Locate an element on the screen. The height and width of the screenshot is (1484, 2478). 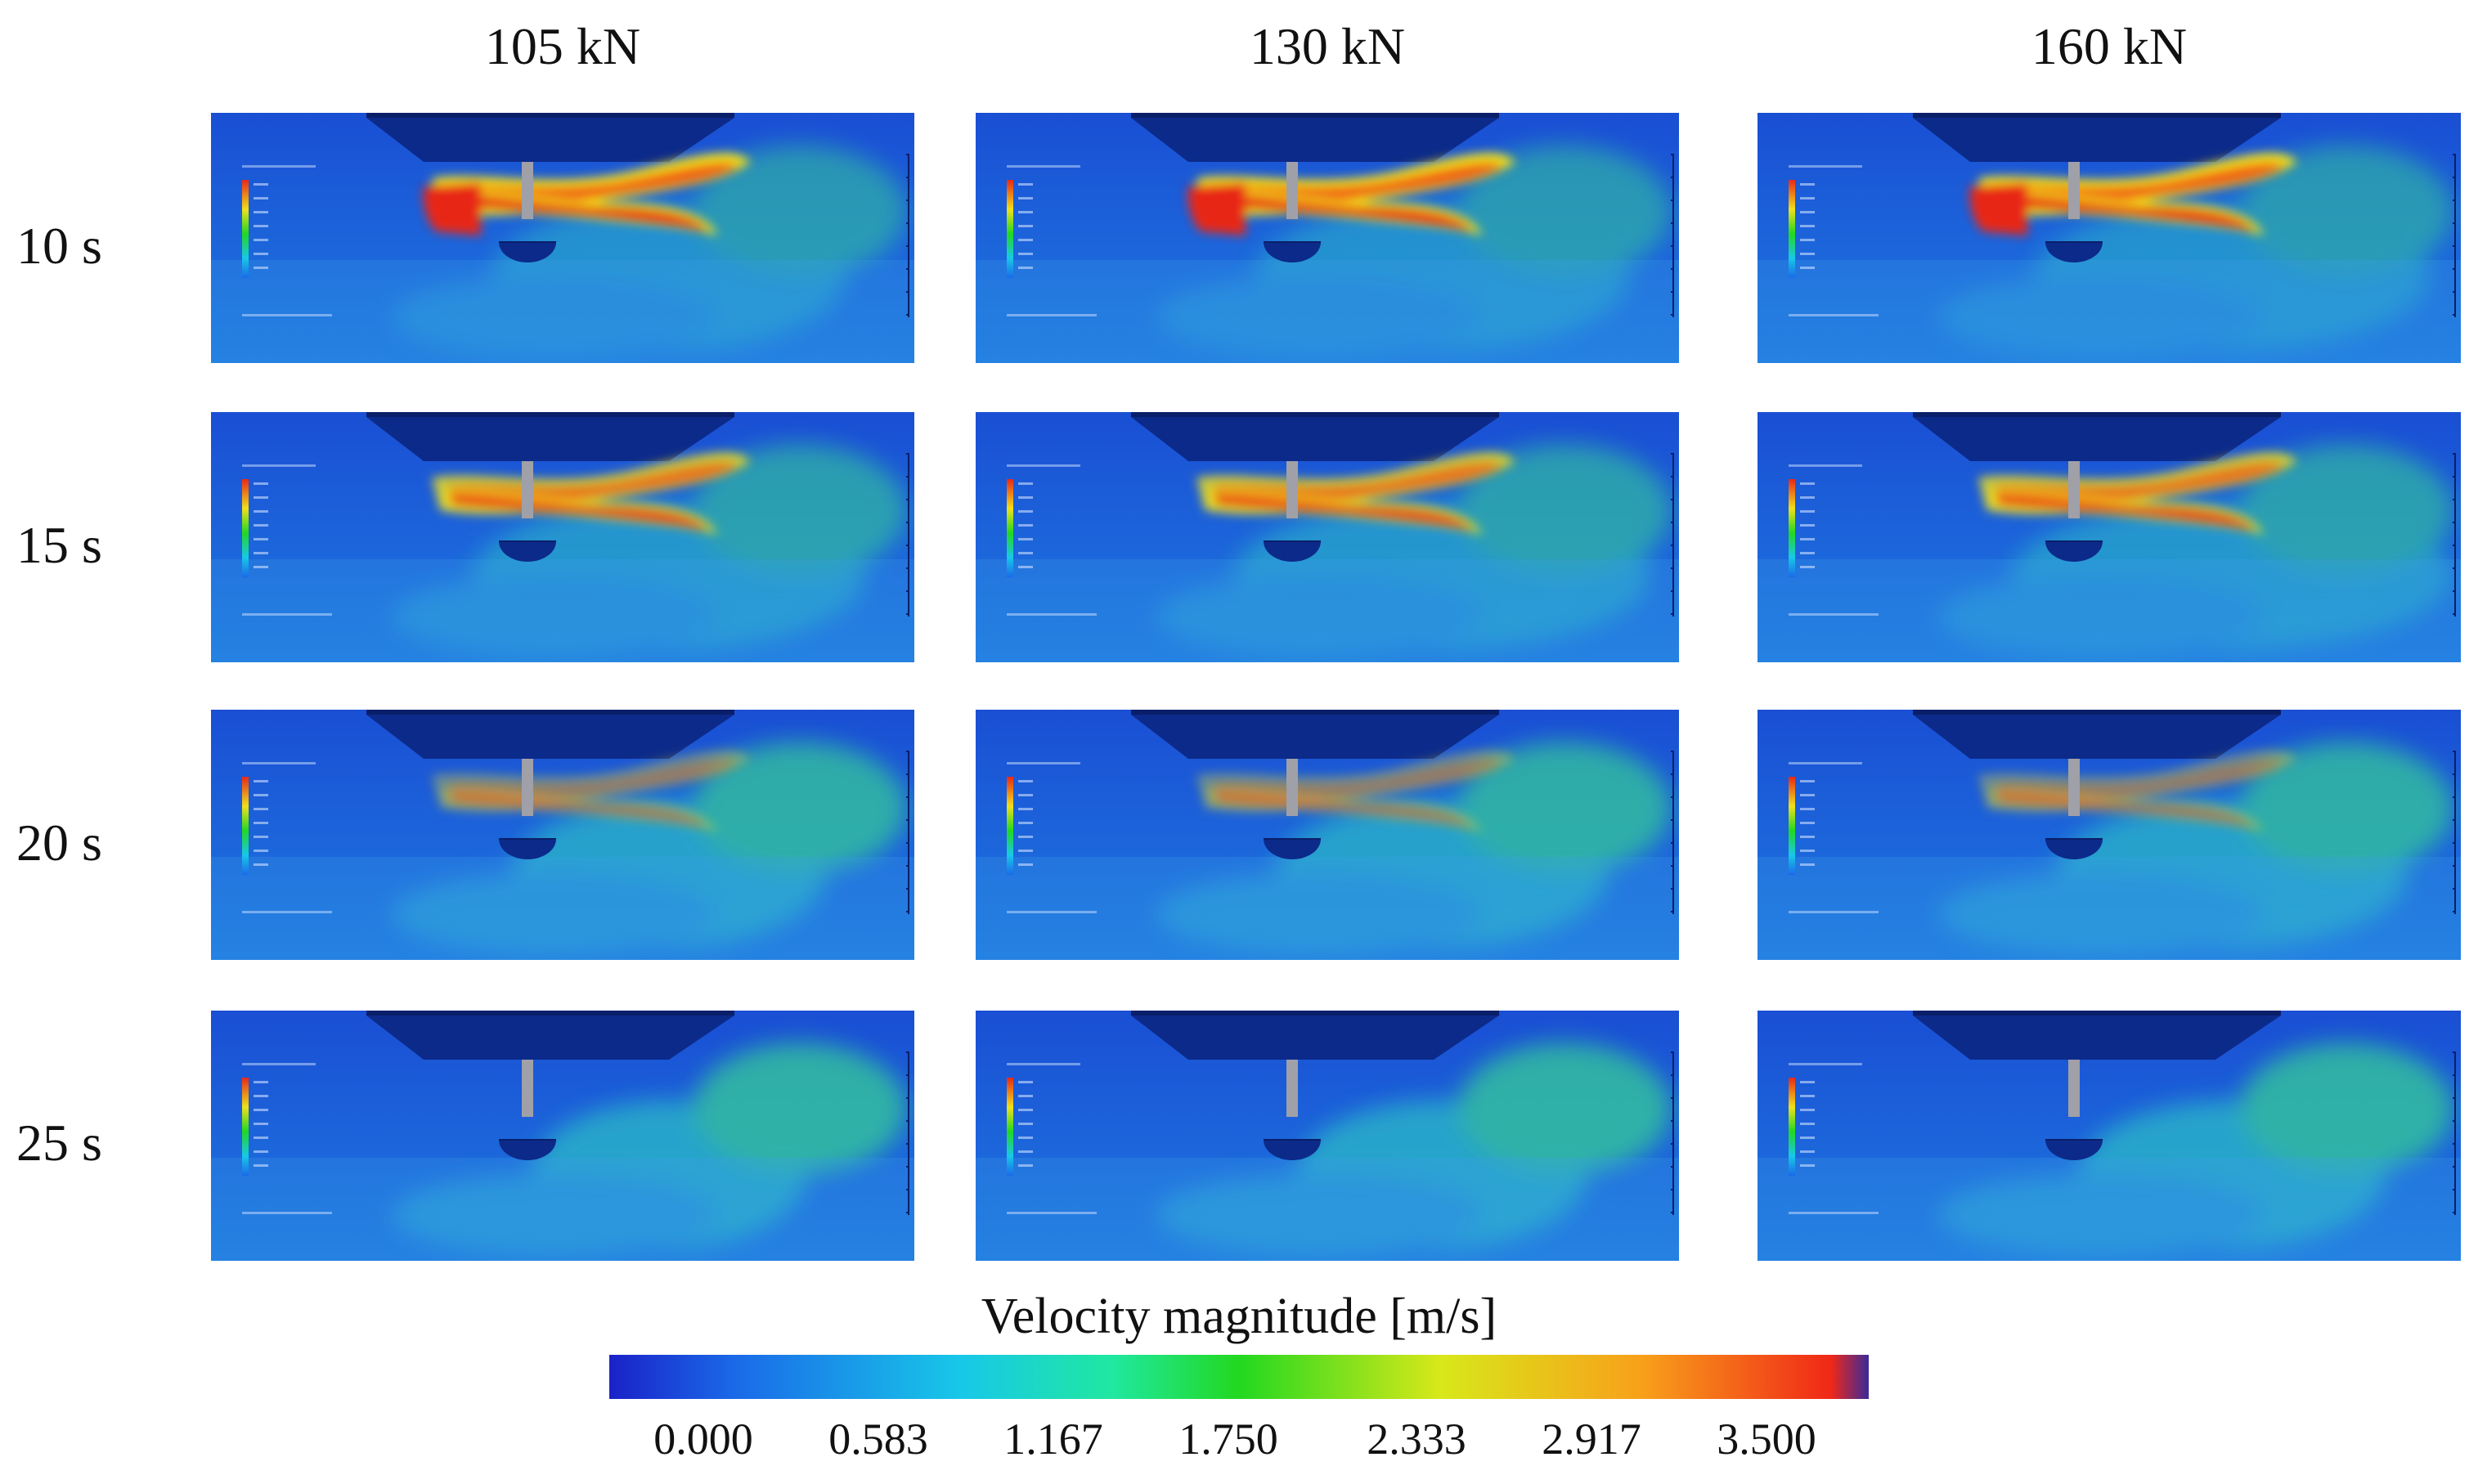
colorbar-tick: 2.333 is located at coordinates (1416, 1439).